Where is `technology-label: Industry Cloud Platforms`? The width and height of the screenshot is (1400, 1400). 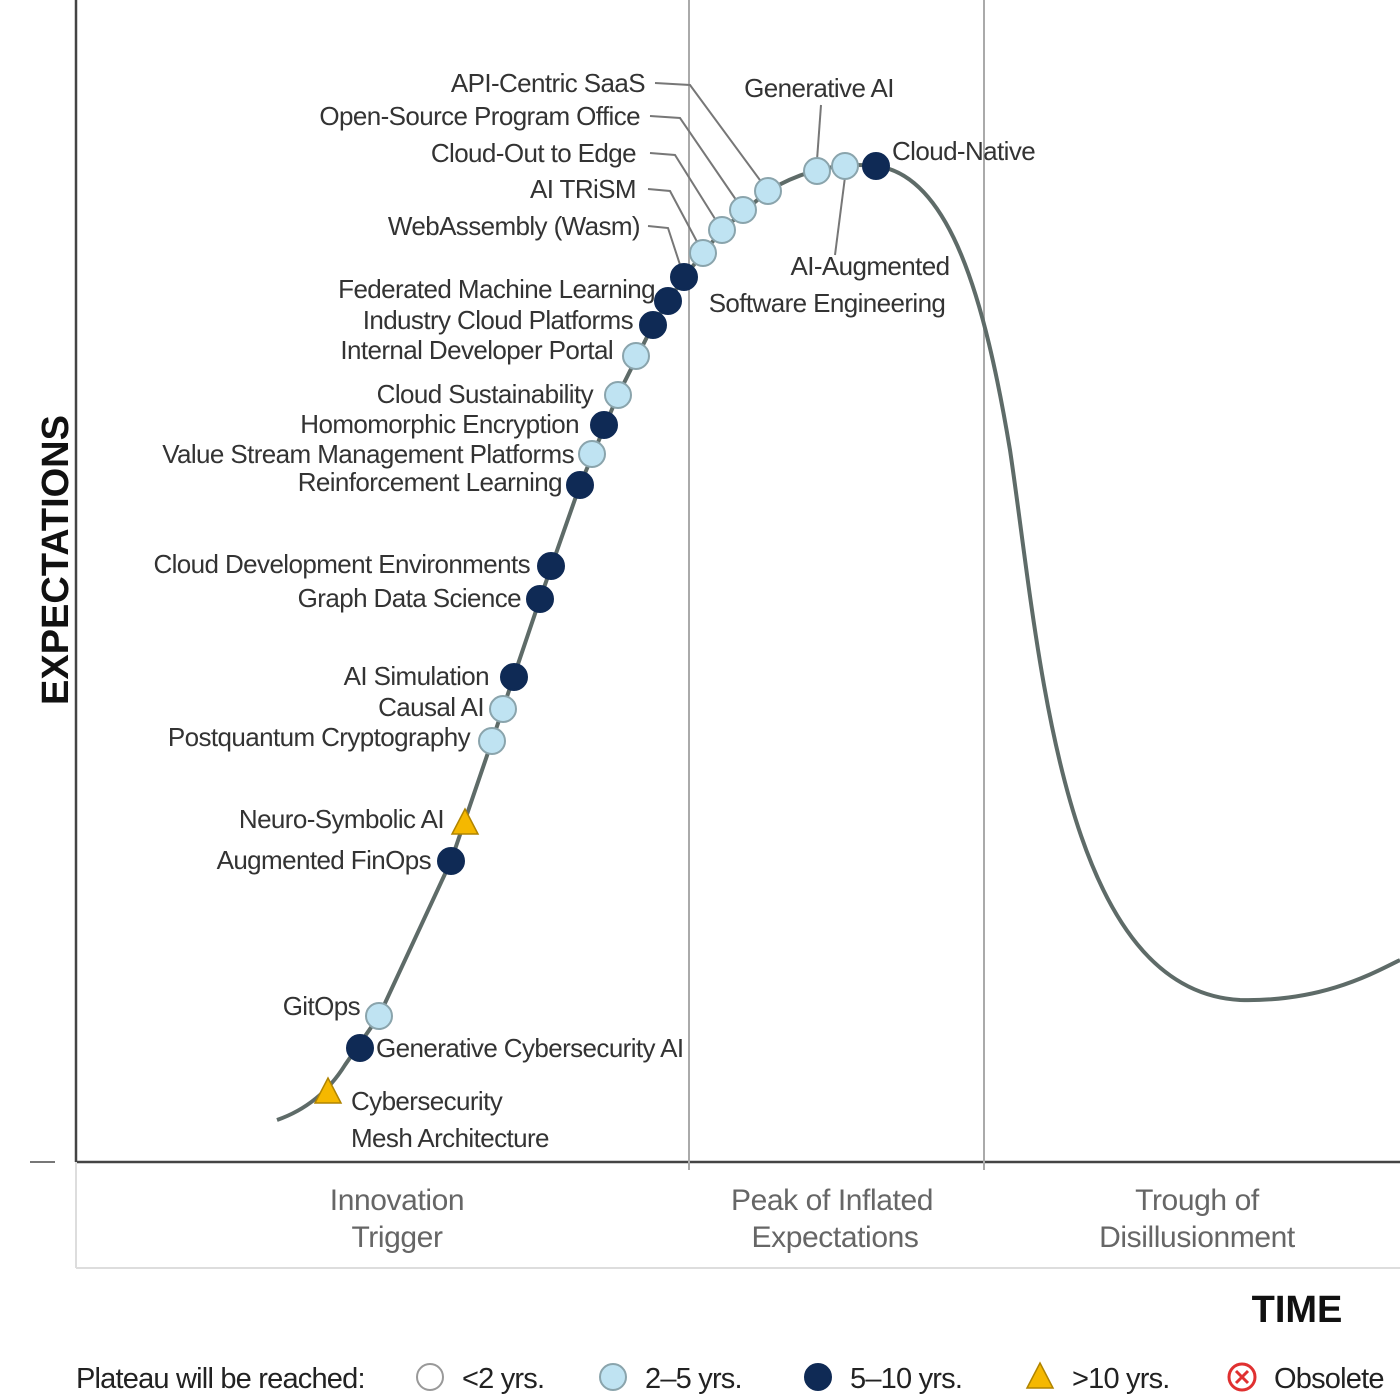
technology-label: Industry Cloud Platforms is located at coordinates (498, 320).